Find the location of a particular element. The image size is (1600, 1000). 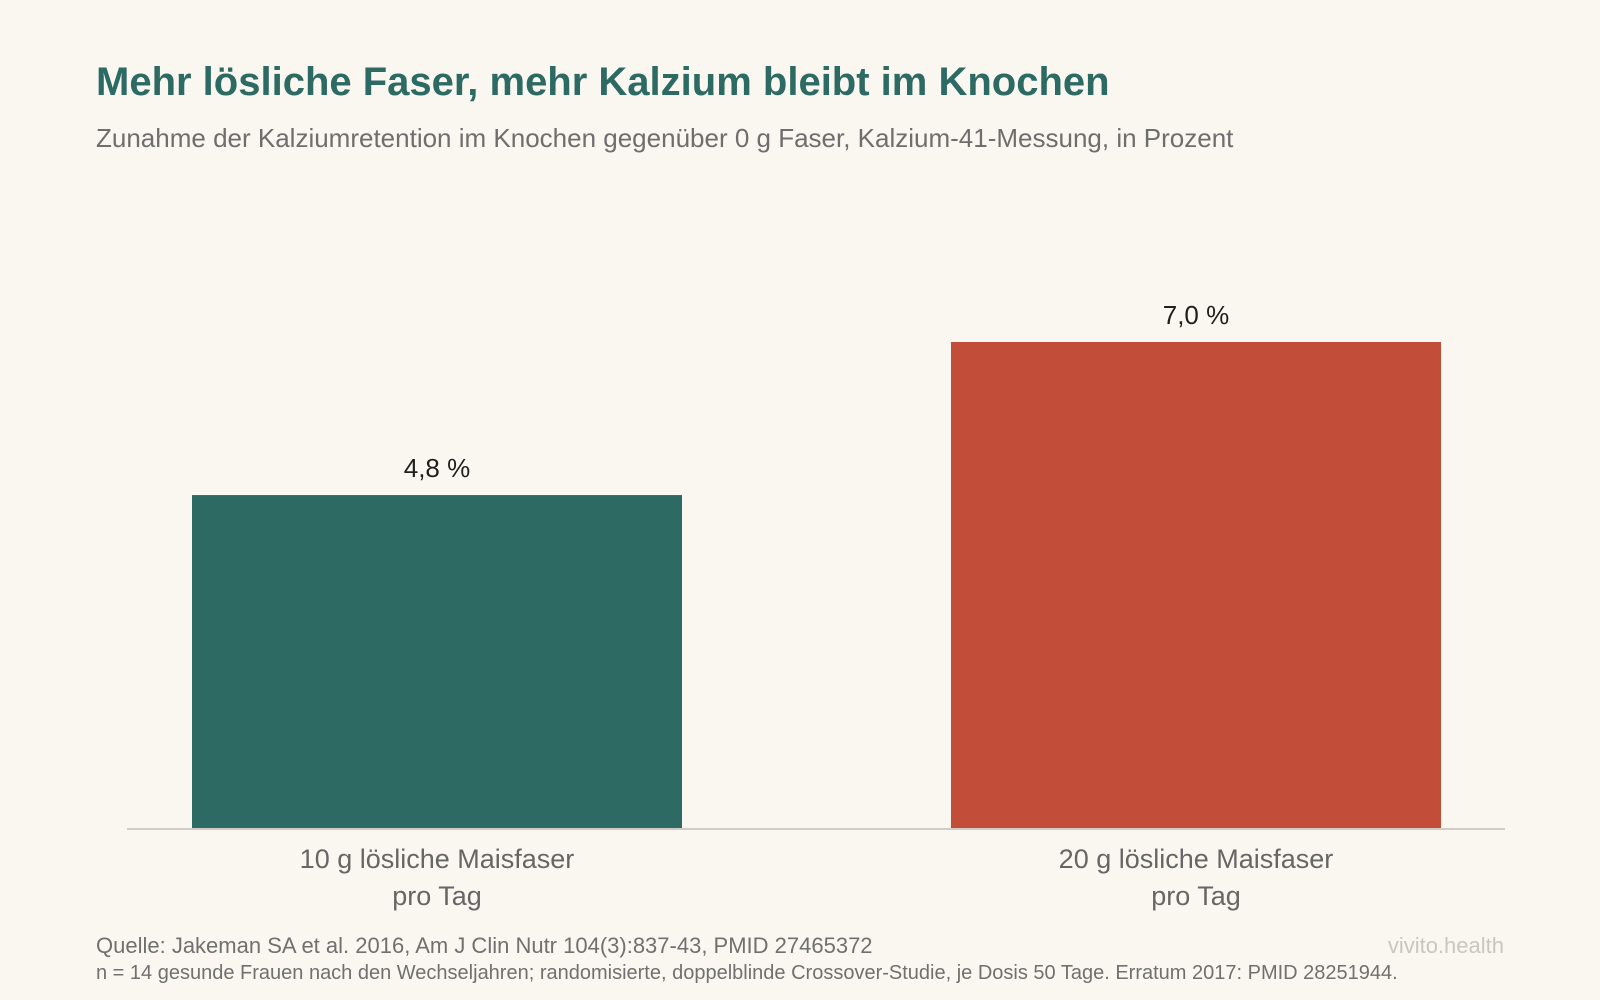

category-label-2-line-2: pro Tag is located at coordinates (1196, 896).